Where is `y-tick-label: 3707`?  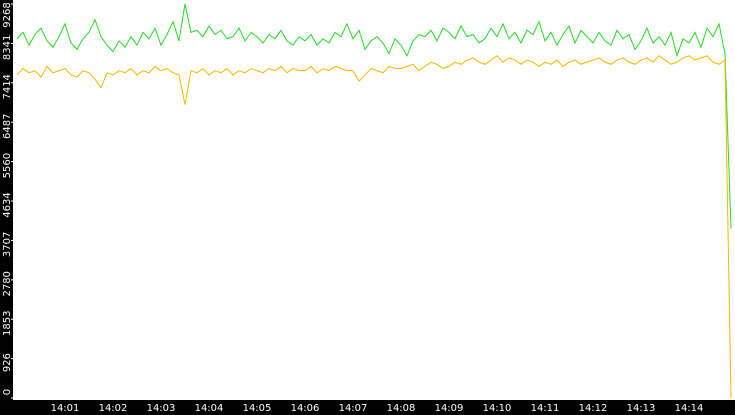
y-tick-label: 3707 is located at coordinates (7, 244).